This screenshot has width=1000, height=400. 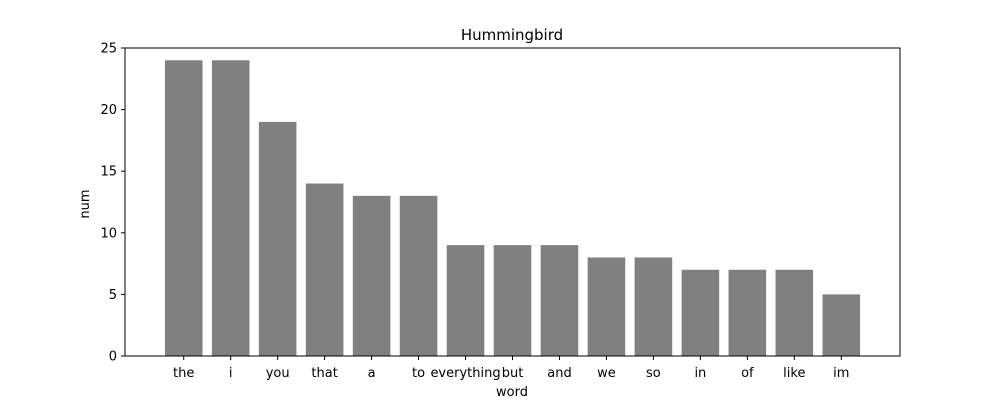 I want to click on x-tick-label: of, so click(x=747, y=373).